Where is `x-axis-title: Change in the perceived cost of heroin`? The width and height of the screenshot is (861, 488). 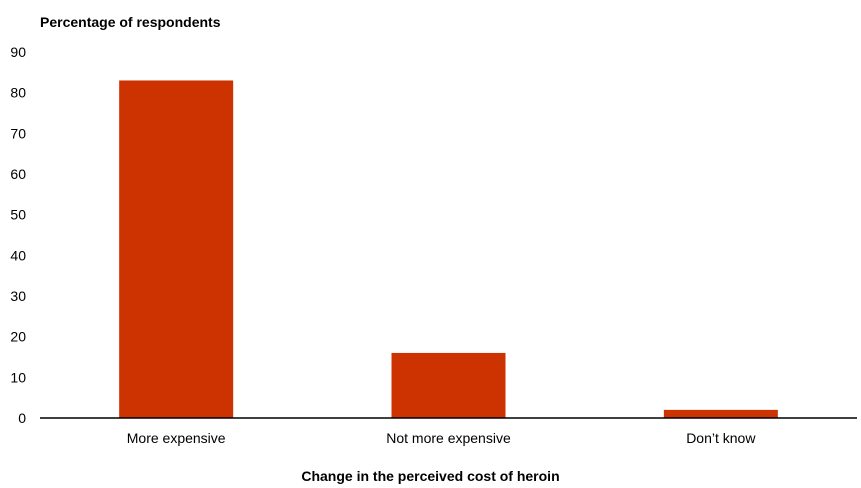 x-axis-title: Change in the perceived cost of heroin is located at coordinates (430, 476).